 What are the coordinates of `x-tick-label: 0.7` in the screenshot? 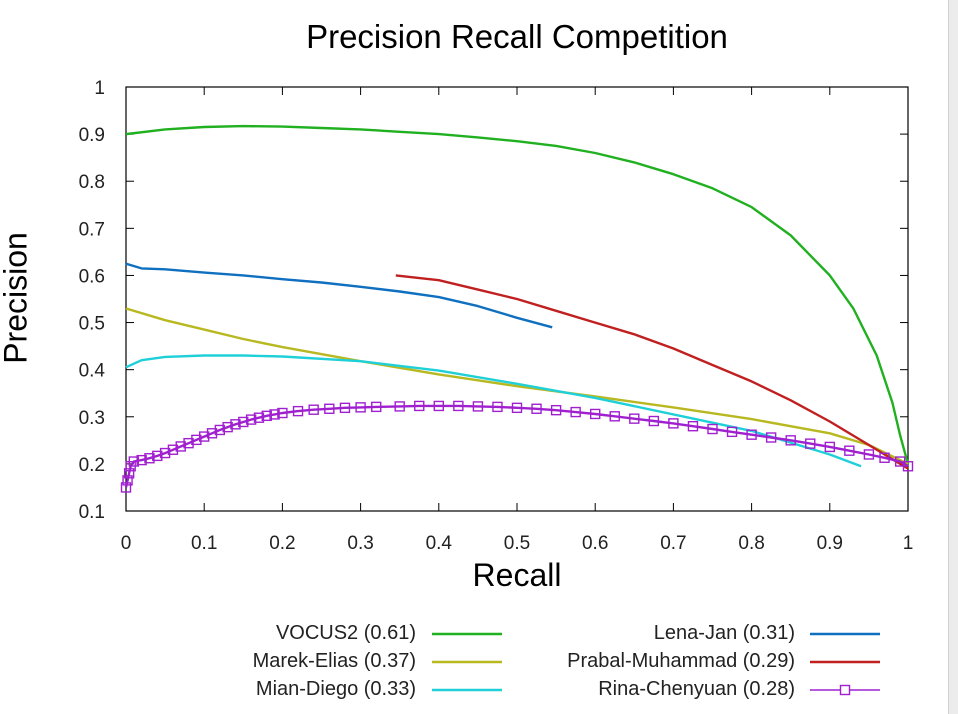 It's located at (673, 543).